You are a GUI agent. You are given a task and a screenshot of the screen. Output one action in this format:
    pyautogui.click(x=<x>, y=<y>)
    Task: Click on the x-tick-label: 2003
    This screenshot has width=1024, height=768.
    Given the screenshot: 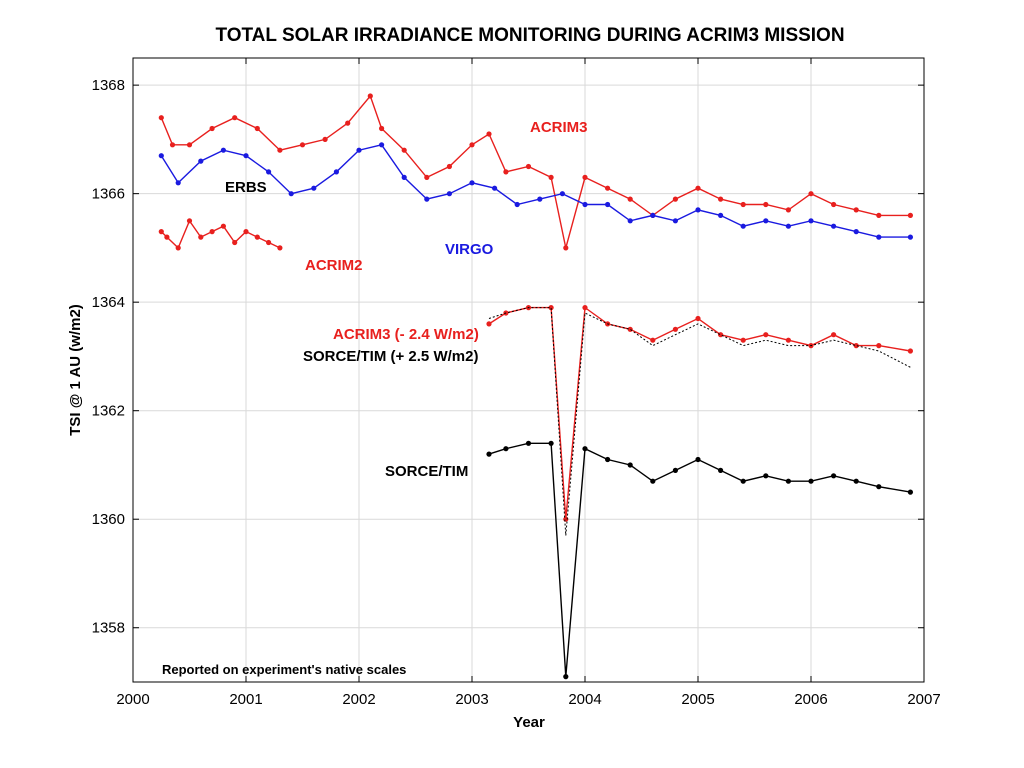 What is the action you would take?
    pyautogui.click(x=471, y=699)
    